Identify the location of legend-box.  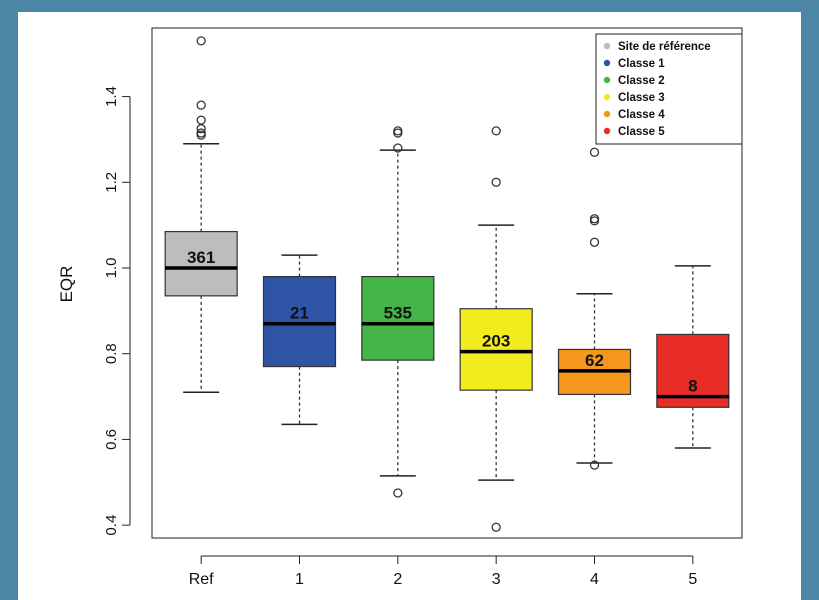
(669, 89).